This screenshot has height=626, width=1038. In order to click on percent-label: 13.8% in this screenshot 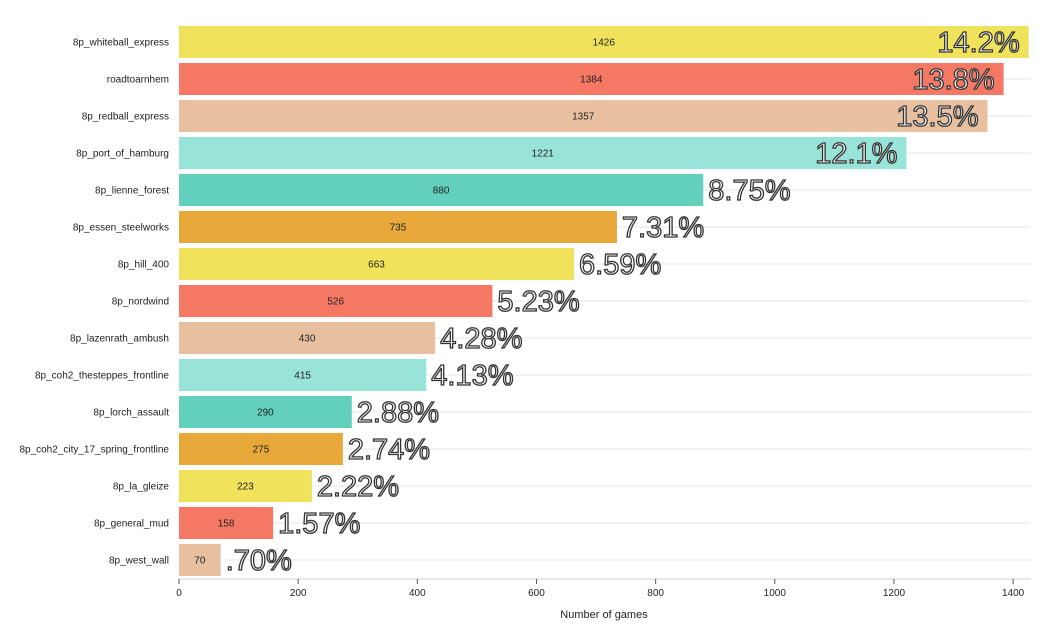, I will do `click(953, 80)`.